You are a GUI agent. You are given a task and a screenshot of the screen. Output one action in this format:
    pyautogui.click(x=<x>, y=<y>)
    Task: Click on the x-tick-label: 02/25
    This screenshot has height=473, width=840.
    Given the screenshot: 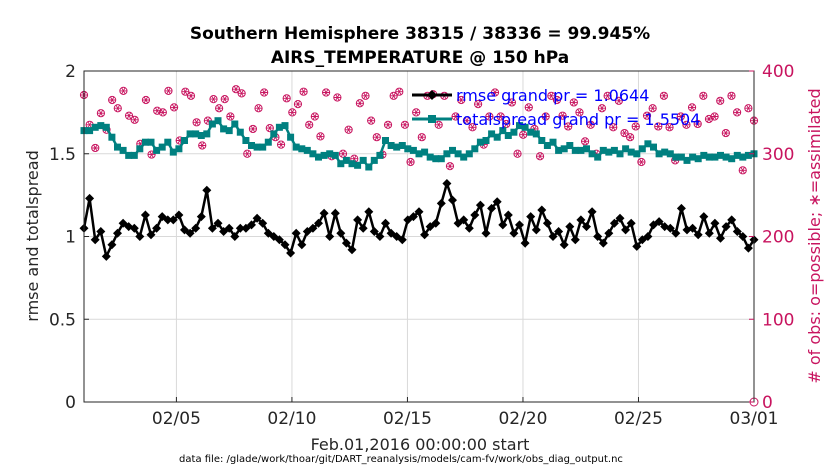 What is the action you would take?
    pyautogui.click(x=638, y=419)
    